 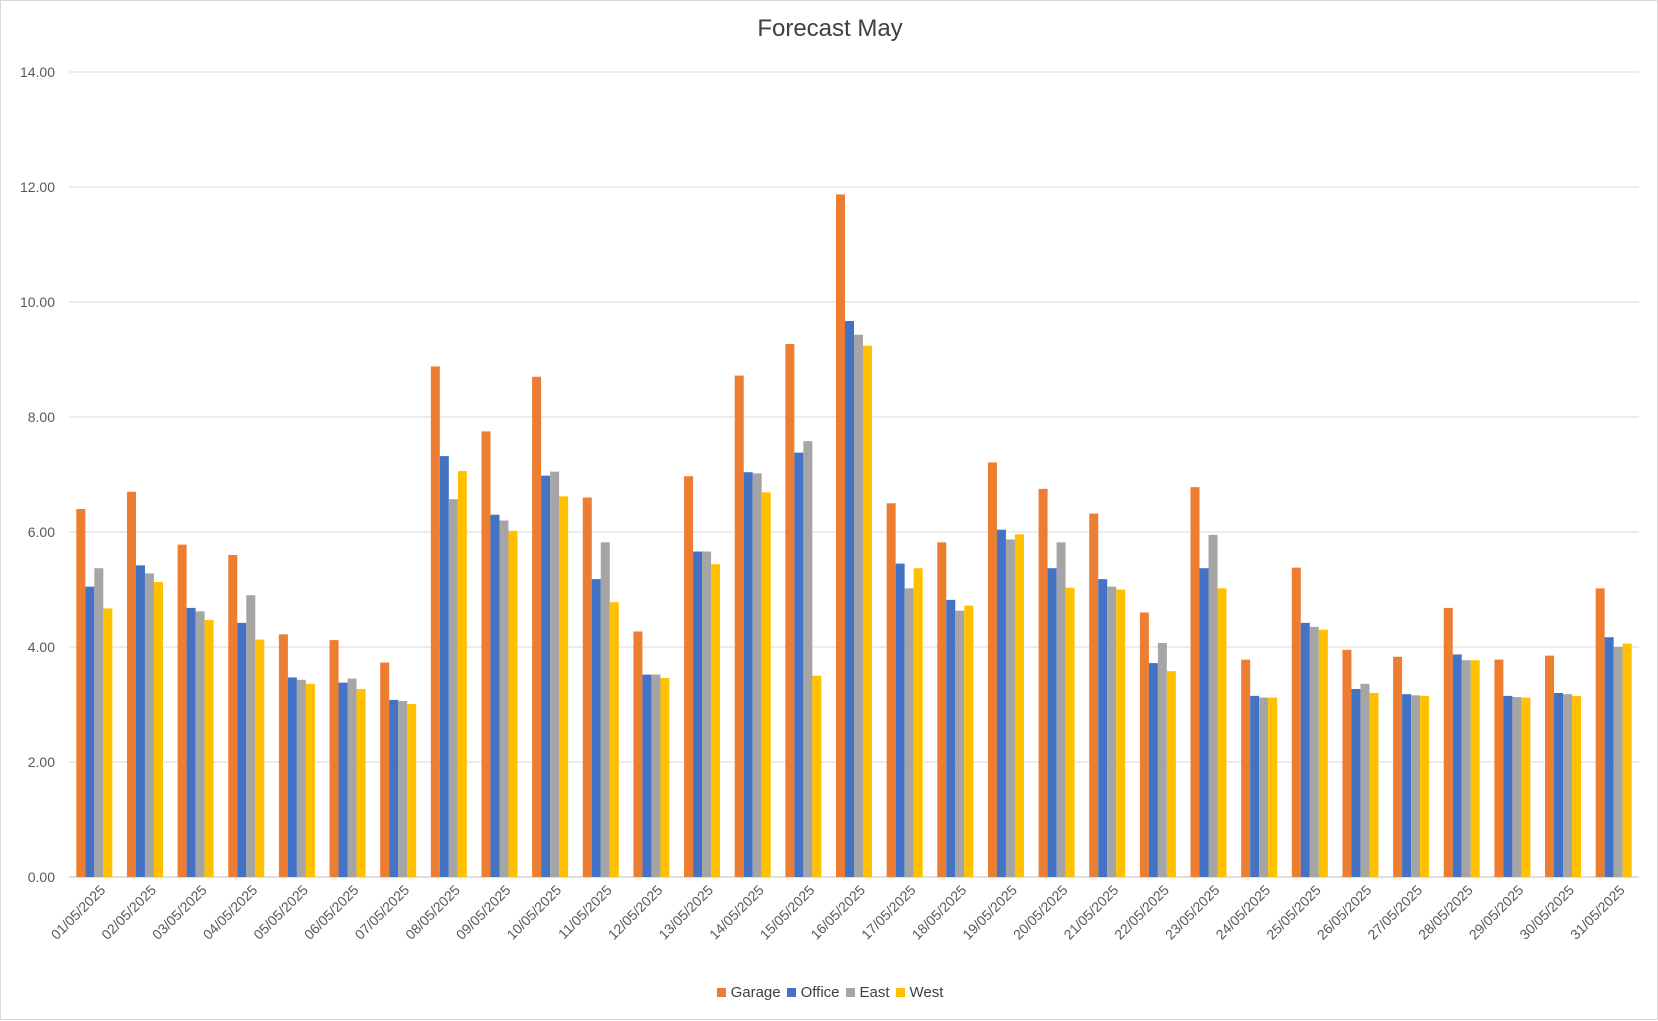 I want to click on legend-item-east: East, so click(x=867, y=992).